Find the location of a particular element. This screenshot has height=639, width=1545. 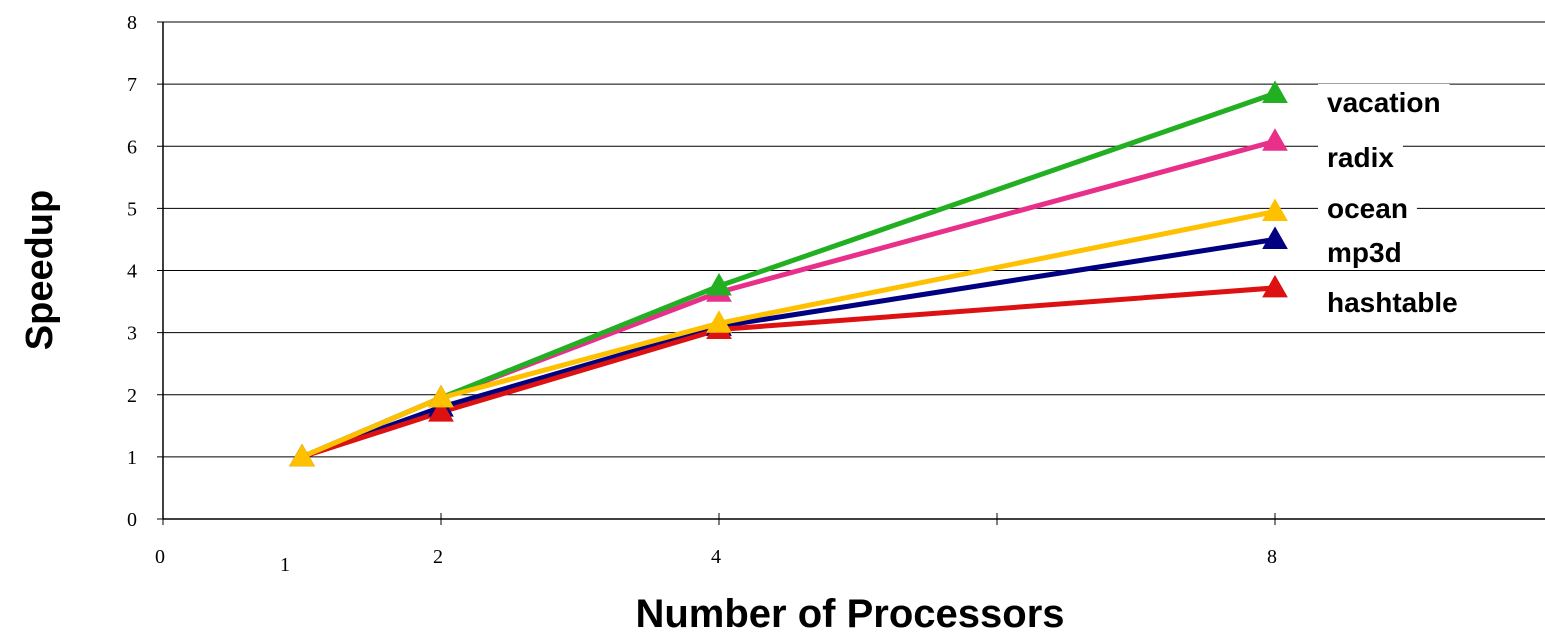

x-tick-label-8: 8 is located at coordinates (1272, 557).